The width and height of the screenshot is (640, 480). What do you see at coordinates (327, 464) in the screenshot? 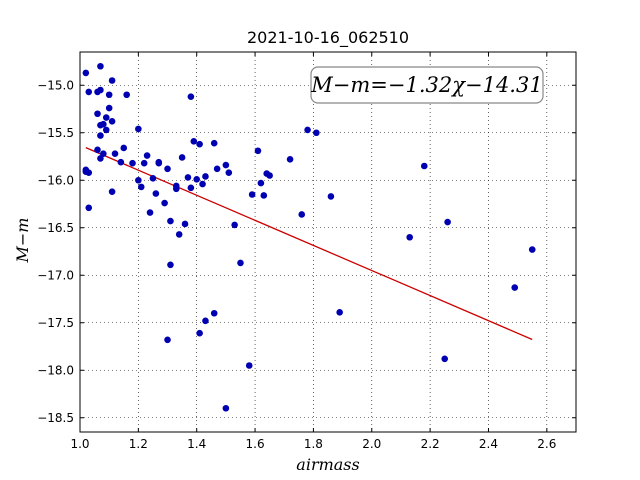
I see `x-axis-label: airmass` at bounding box center [327, 464].